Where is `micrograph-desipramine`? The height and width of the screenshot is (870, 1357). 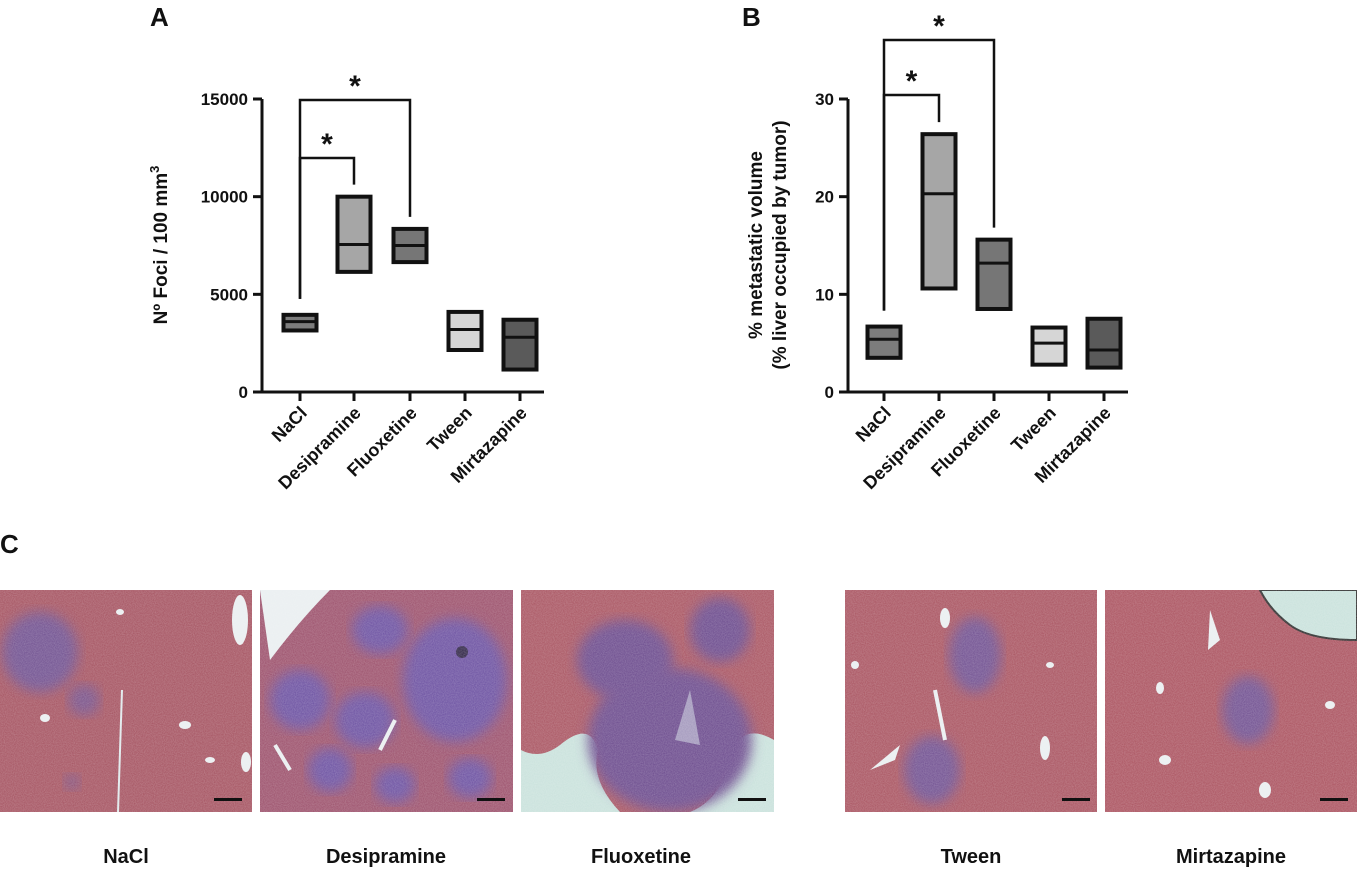
micrograph-desipramine is located at coordinates (386, 701).